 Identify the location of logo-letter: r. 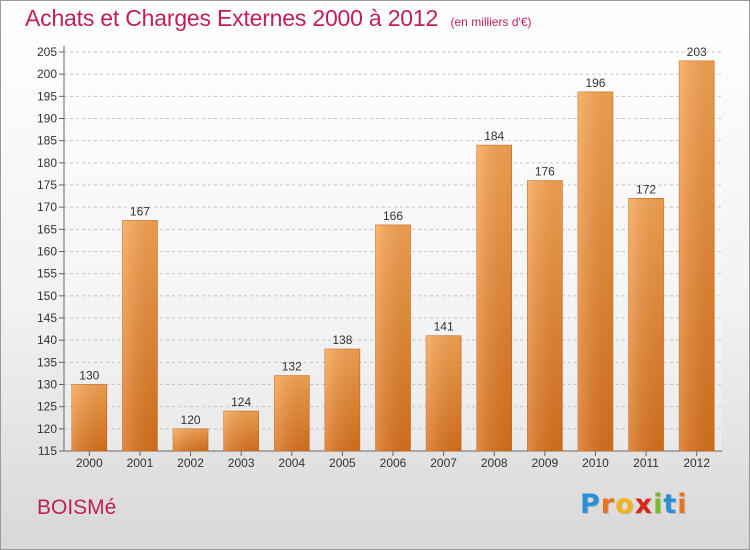
(608, 504).